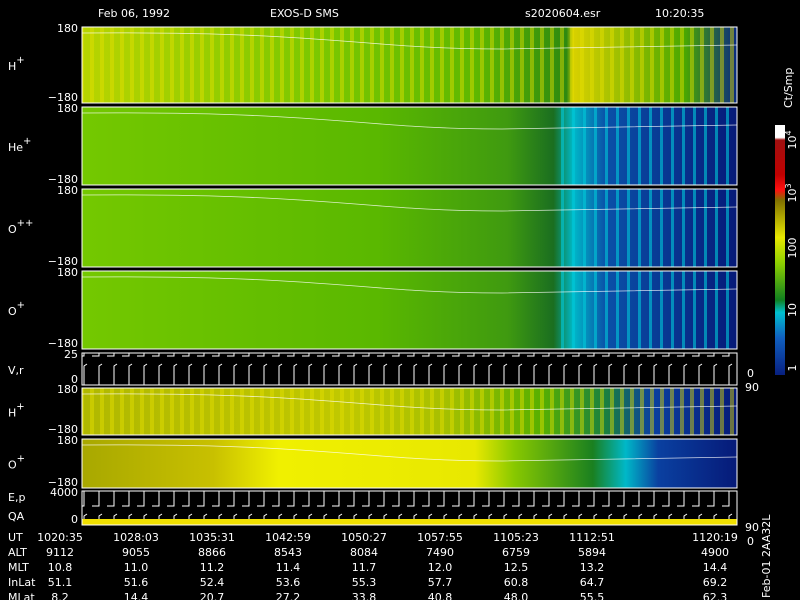  What do you see at coordinates (60, 567) in the screenshot?
I see `cell: 10.8` at bounding box center [60, 567].